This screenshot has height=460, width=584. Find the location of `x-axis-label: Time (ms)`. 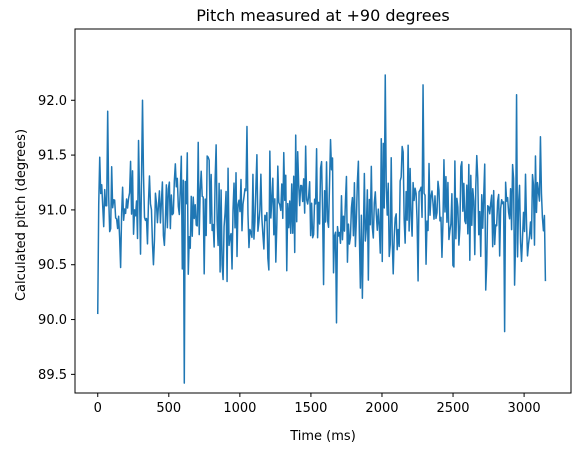

x-axis-label: Time (ms) is located at coordinates (322, 436).